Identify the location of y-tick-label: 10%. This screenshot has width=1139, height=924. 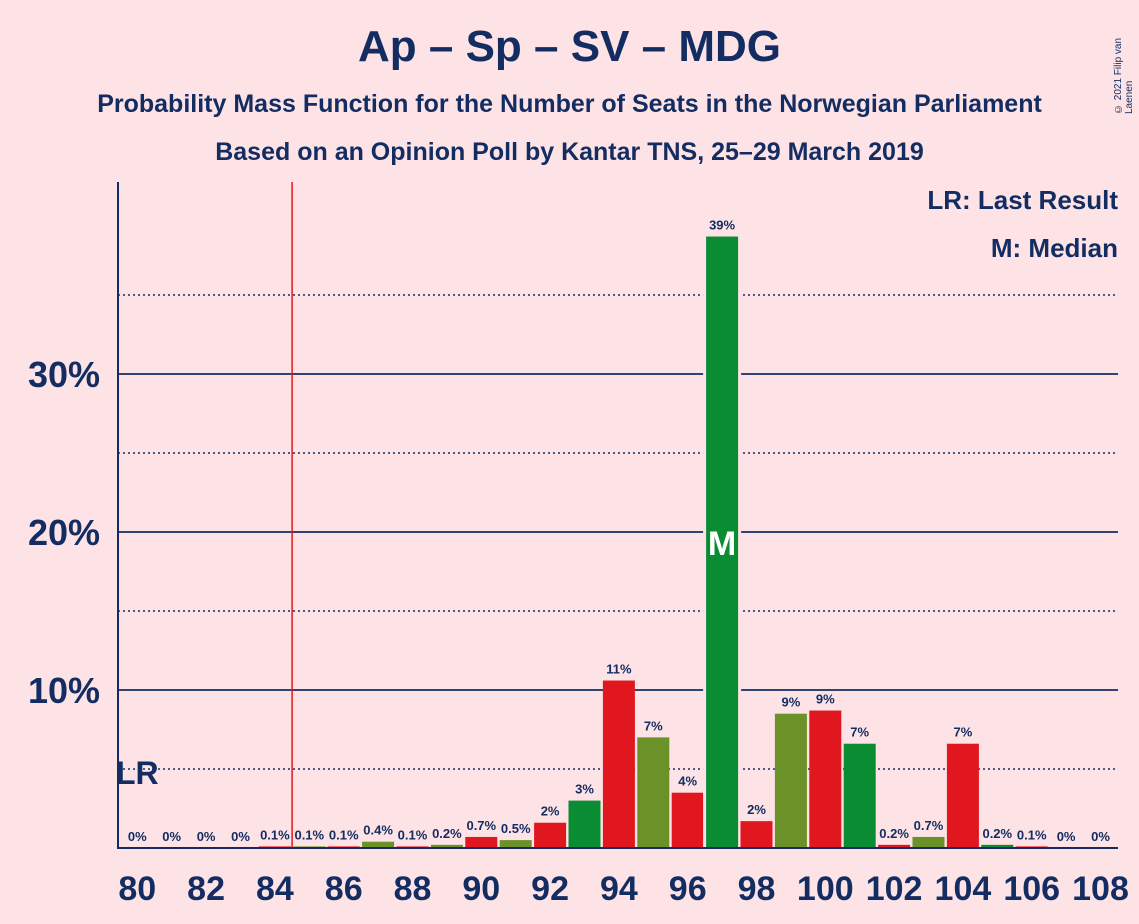
(64, 690).